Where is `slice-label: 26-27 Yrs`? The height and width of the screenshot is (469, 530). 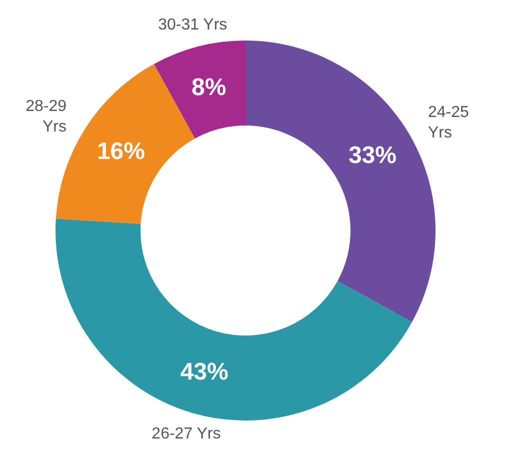
slice-label: 26-27 Yrs is located at coordinates (186, 434).